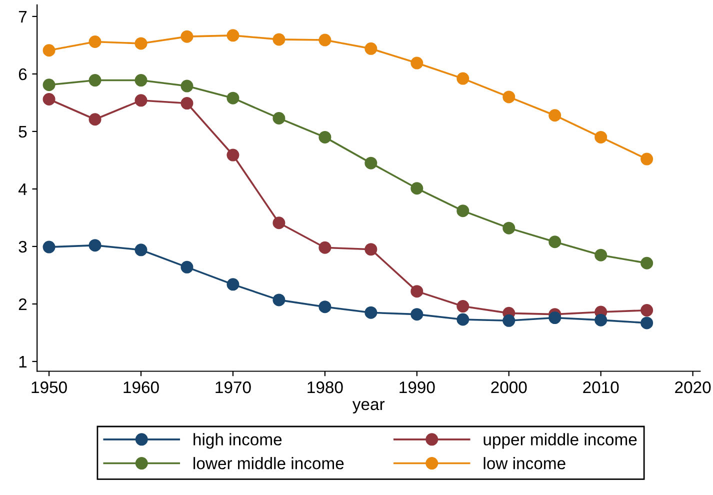 Image resolution: width=713 pixels, height=495 pixels. I want to click on legend-label: high income, so click(238, 441).